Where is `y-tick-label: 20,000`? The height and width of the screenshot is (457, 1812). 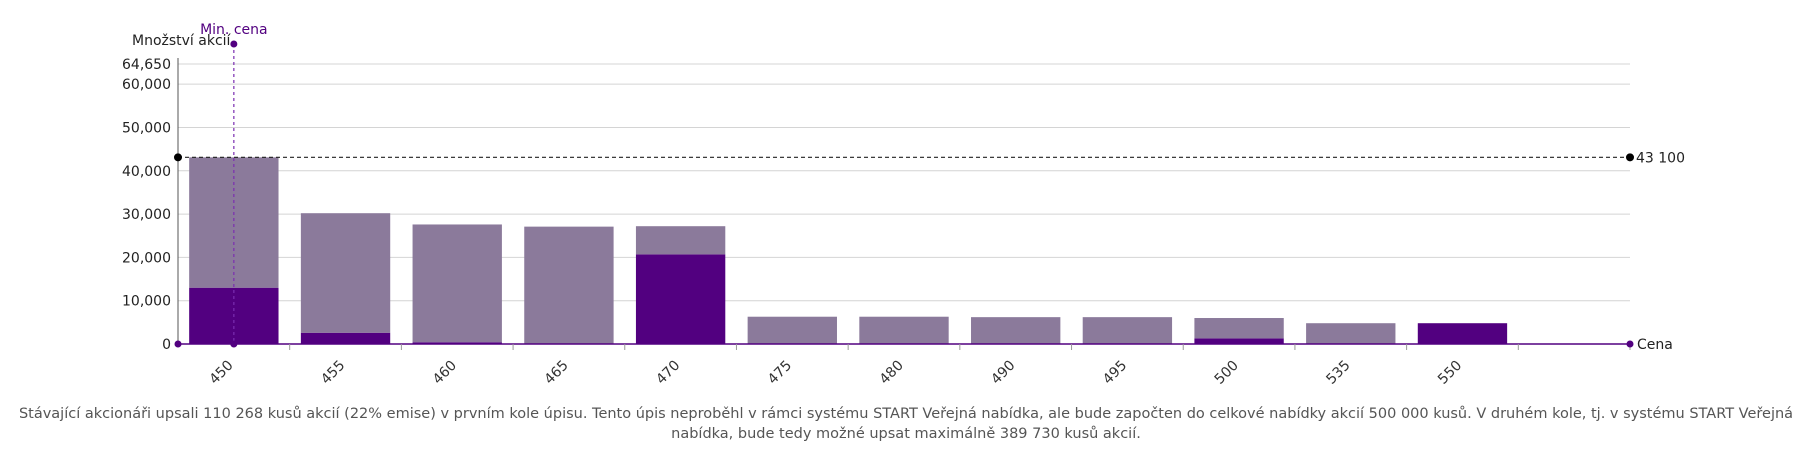
y-tick-label: 20,000 is located at coordinates (146, 258).